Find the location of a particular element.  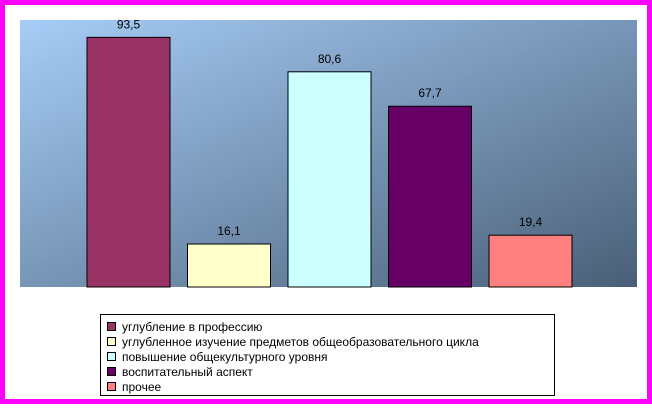

legend-label: воспитательный аспект is located at coordinates (187, 371).